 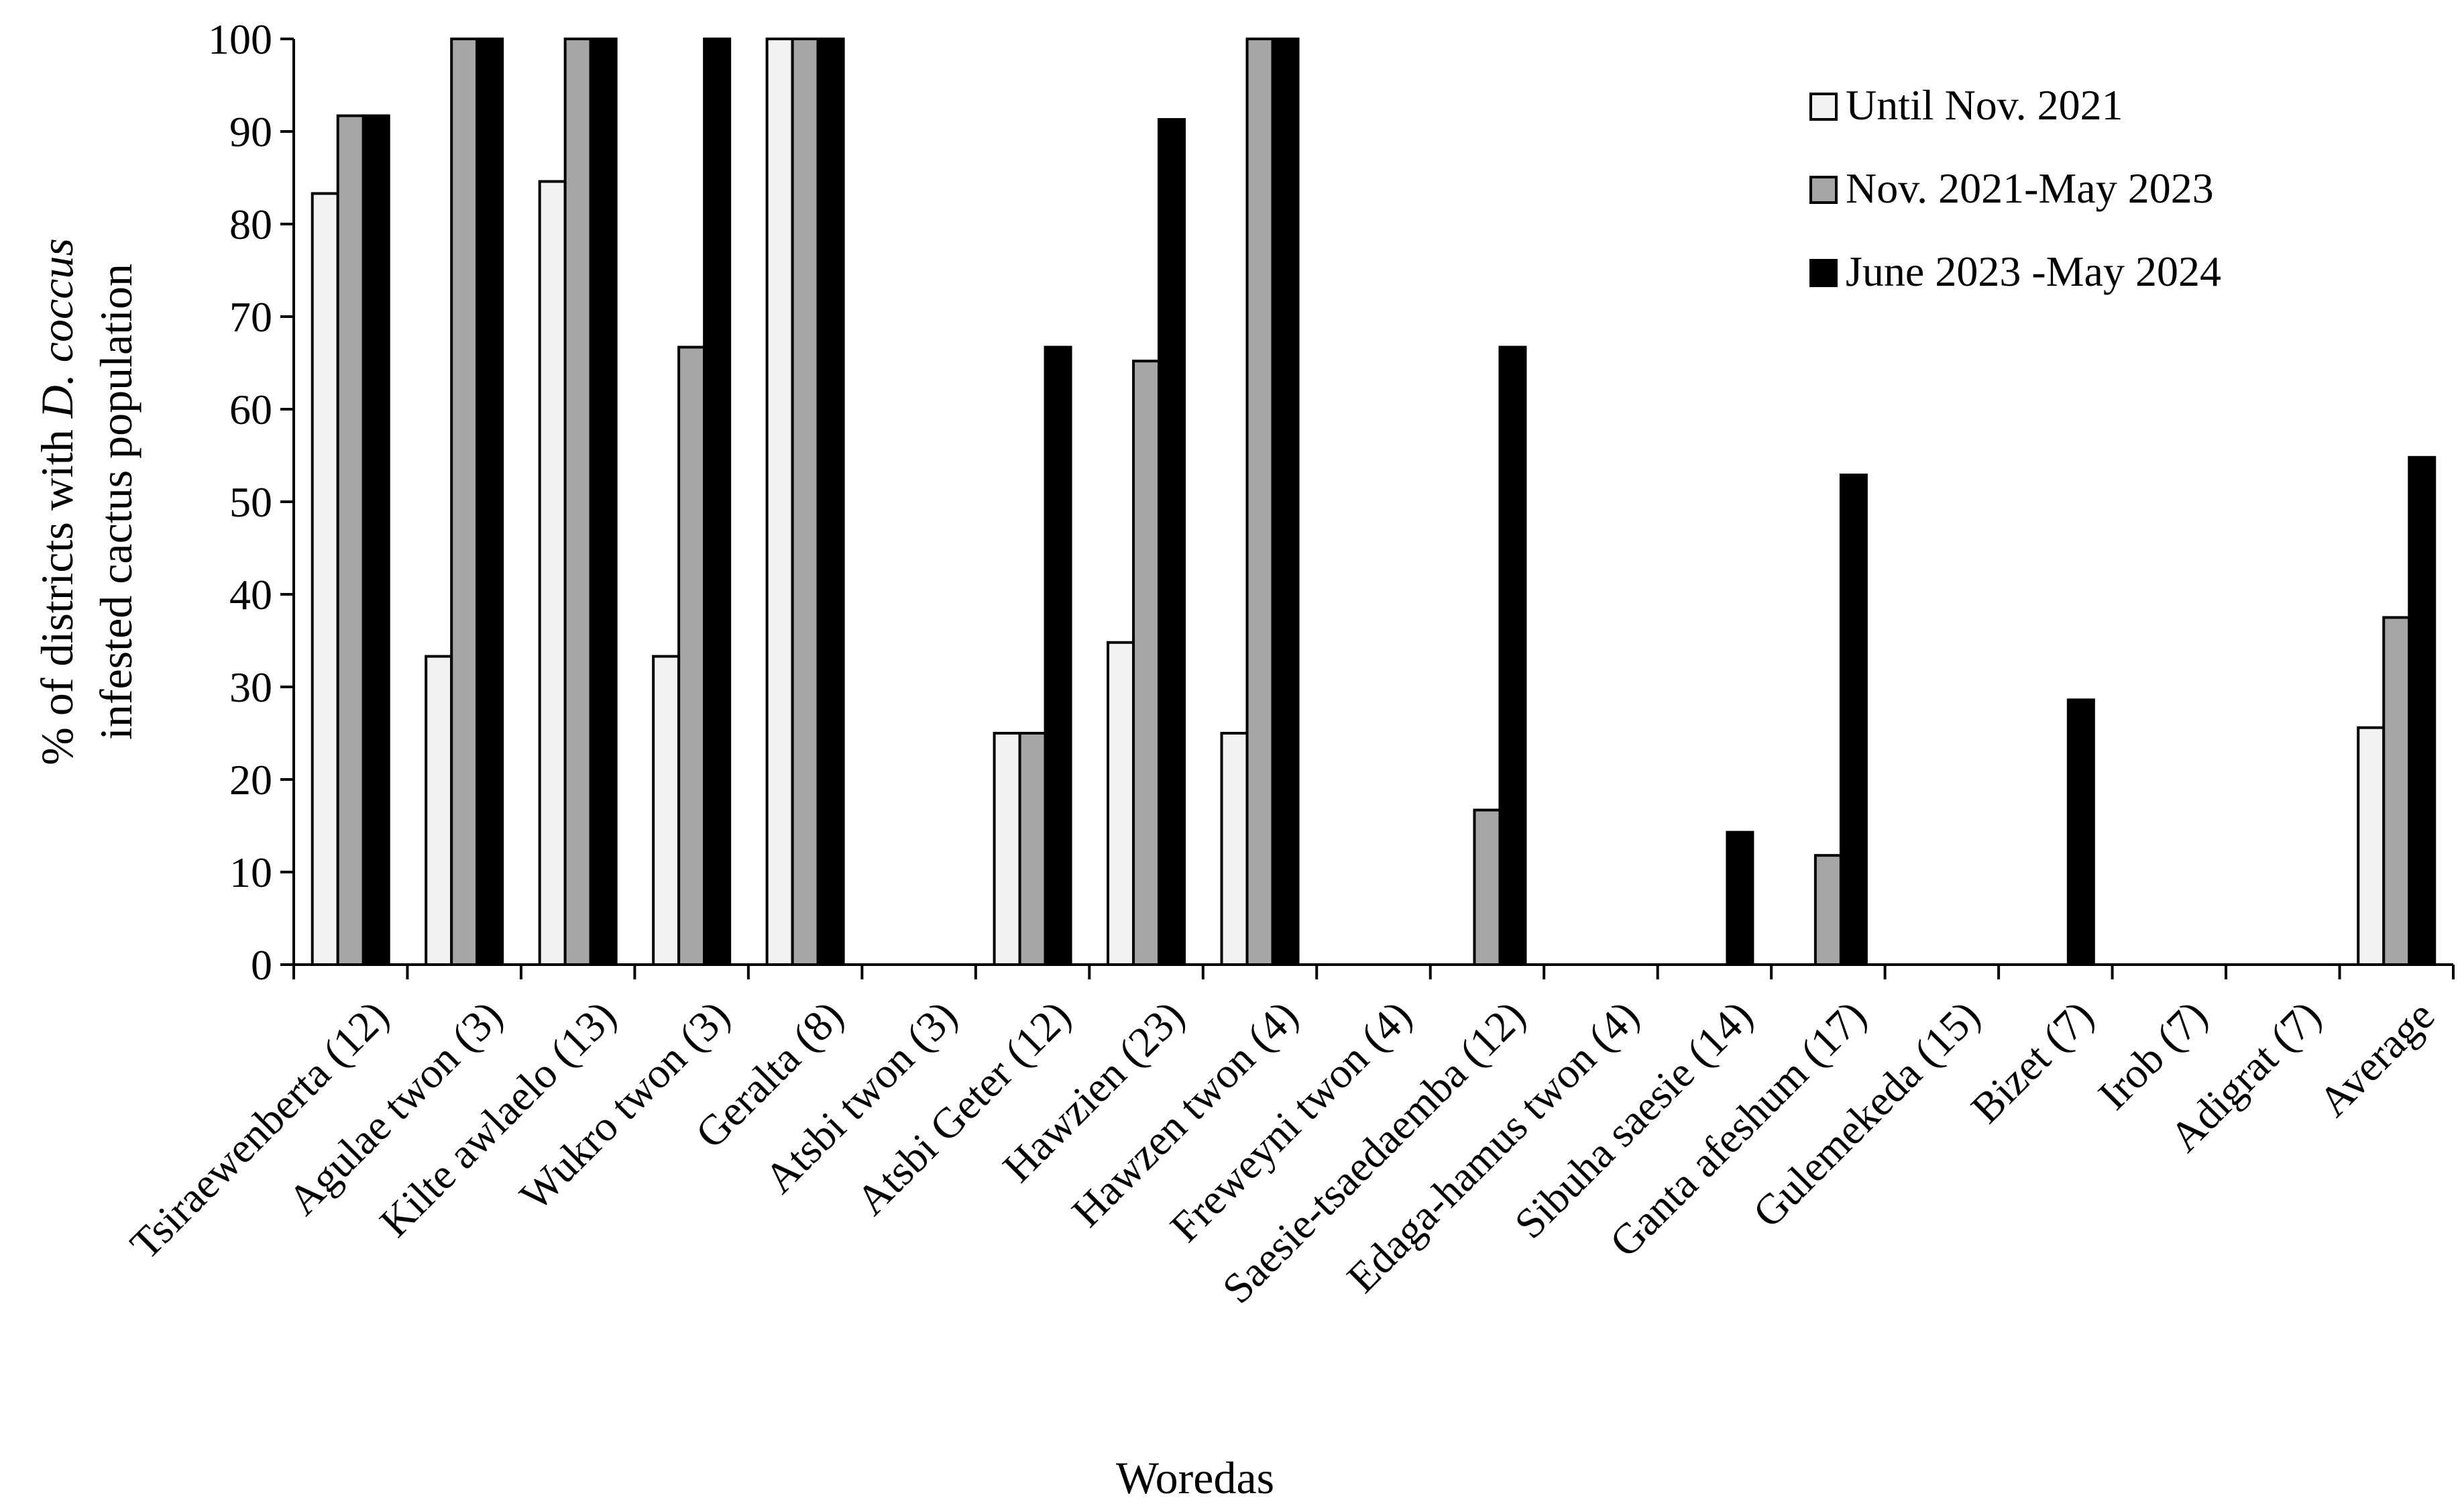 What do you see at coordinates (2030, 188) in the screenshot?
I see `legend-label: Nov. 2021-May 2023` at bounding box center [2030, 188].